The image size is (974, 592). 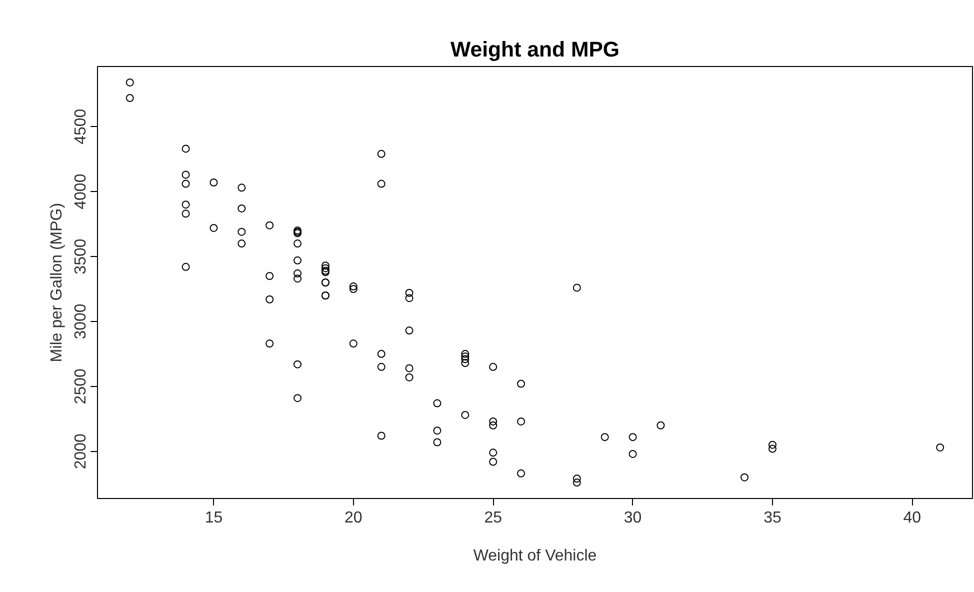 What do you see at coordinates (213, 518) in the screenshot?
I see `x-tick-label: 15` at bounding box center [213, 518].